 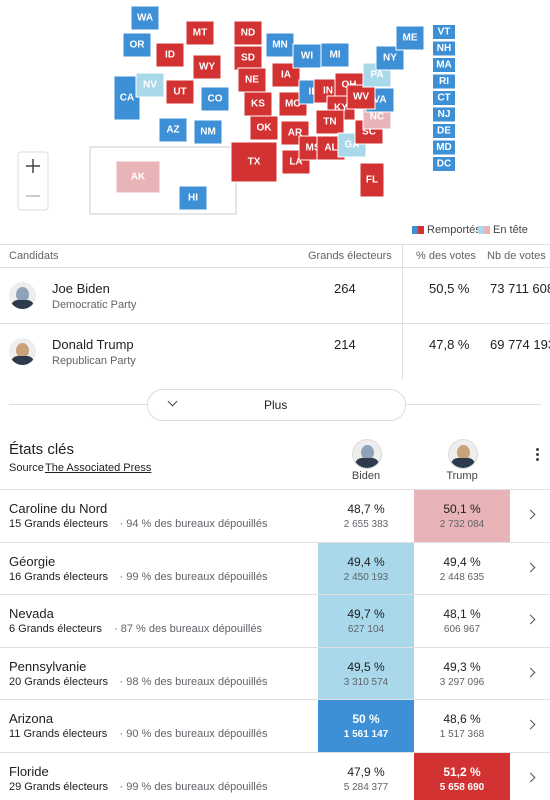 I want to click on state-votes: 3 297 096, so click(x=462, y=682).